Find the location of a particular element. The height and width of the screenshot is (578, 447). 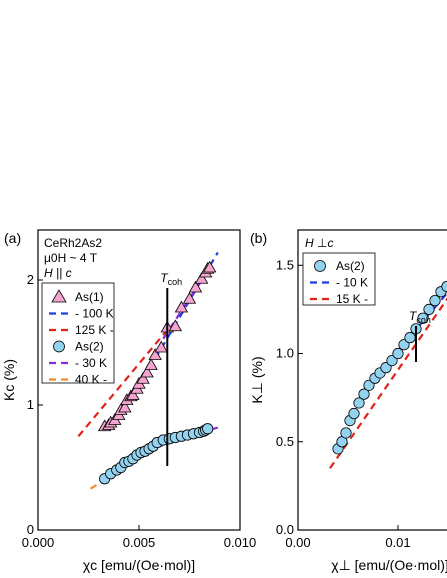

panel-b-direction: H ⊥c is located at coordinates (319, 243).